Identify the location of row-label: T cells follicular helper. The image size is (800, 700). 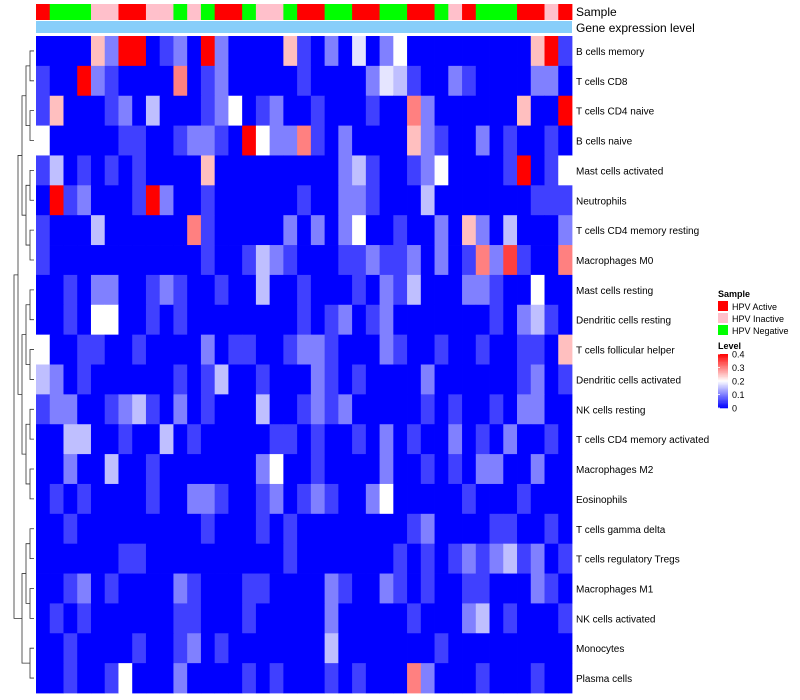
(625, 351).